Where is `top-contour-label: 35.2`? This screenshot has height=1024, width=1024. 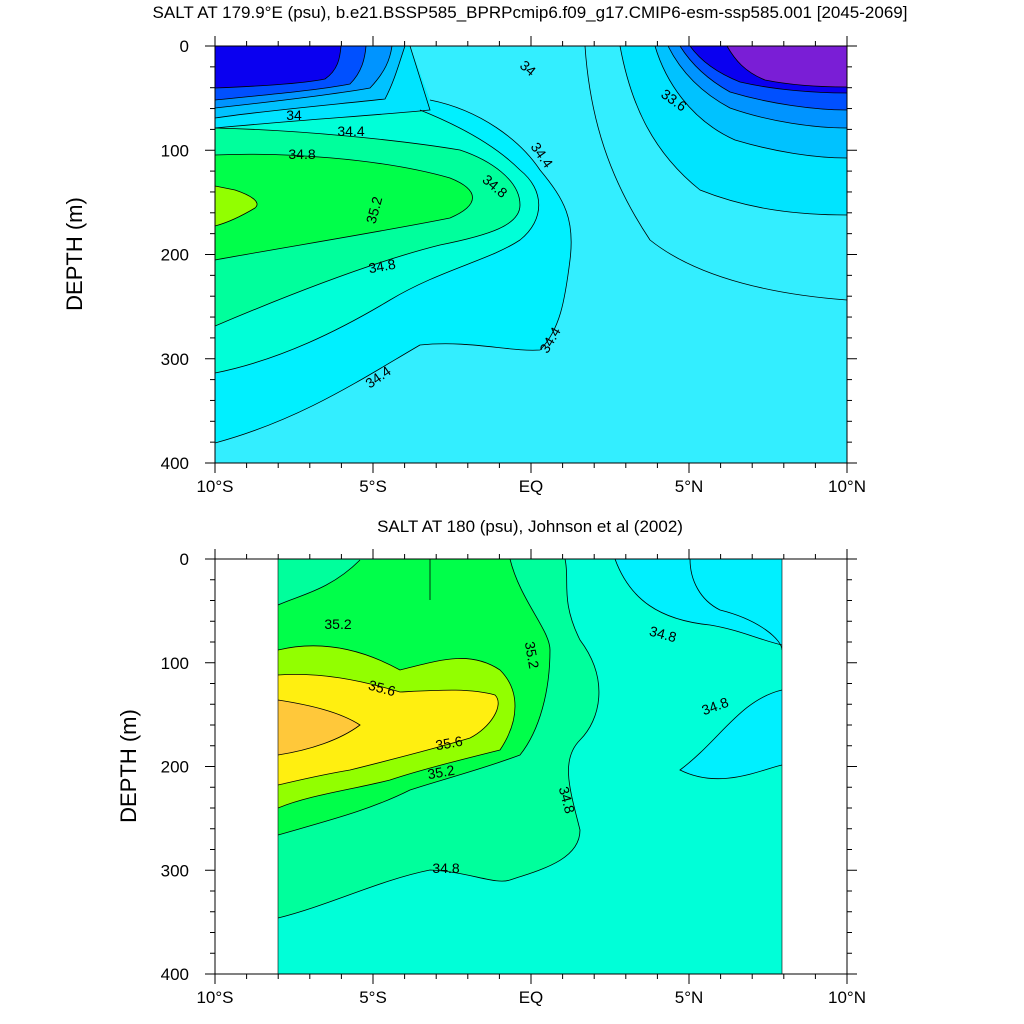
top-contour-label: 35.2 is located at coordinates (374, 210).